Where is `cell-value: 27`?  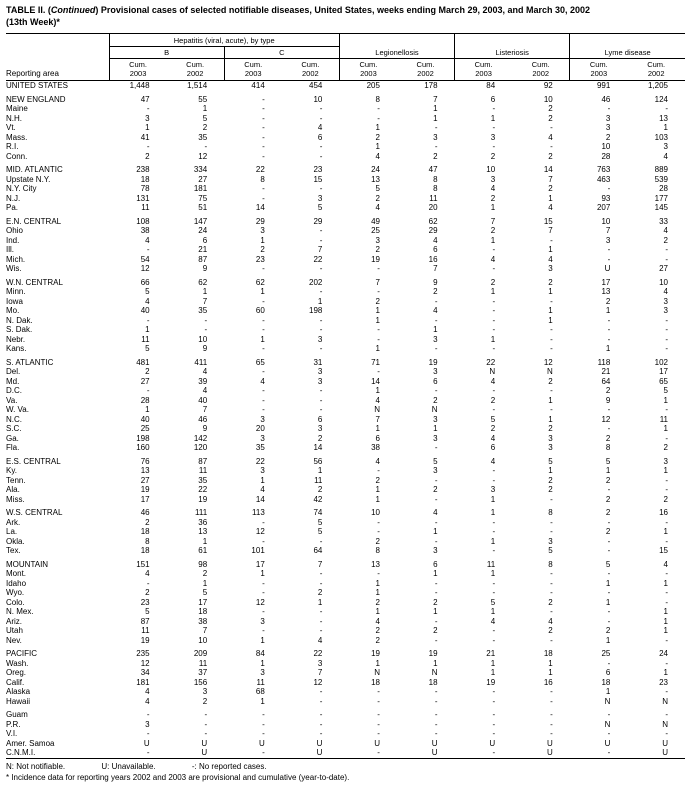 cell-value: 27 is located at coordinates (663, 269).